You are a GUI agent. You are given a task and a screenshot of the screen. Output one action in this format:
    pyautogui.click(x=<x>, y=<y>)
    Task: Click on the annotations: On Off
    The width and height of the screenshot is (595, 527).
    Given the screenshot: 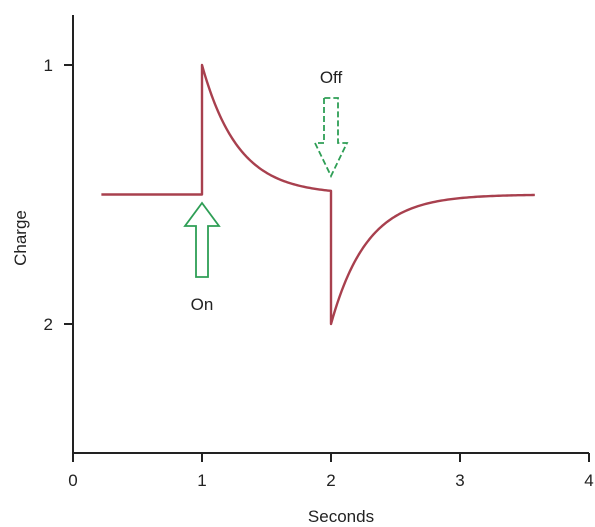 What is the action you would take?
    pyautogui.click(x=266, y=191)
    